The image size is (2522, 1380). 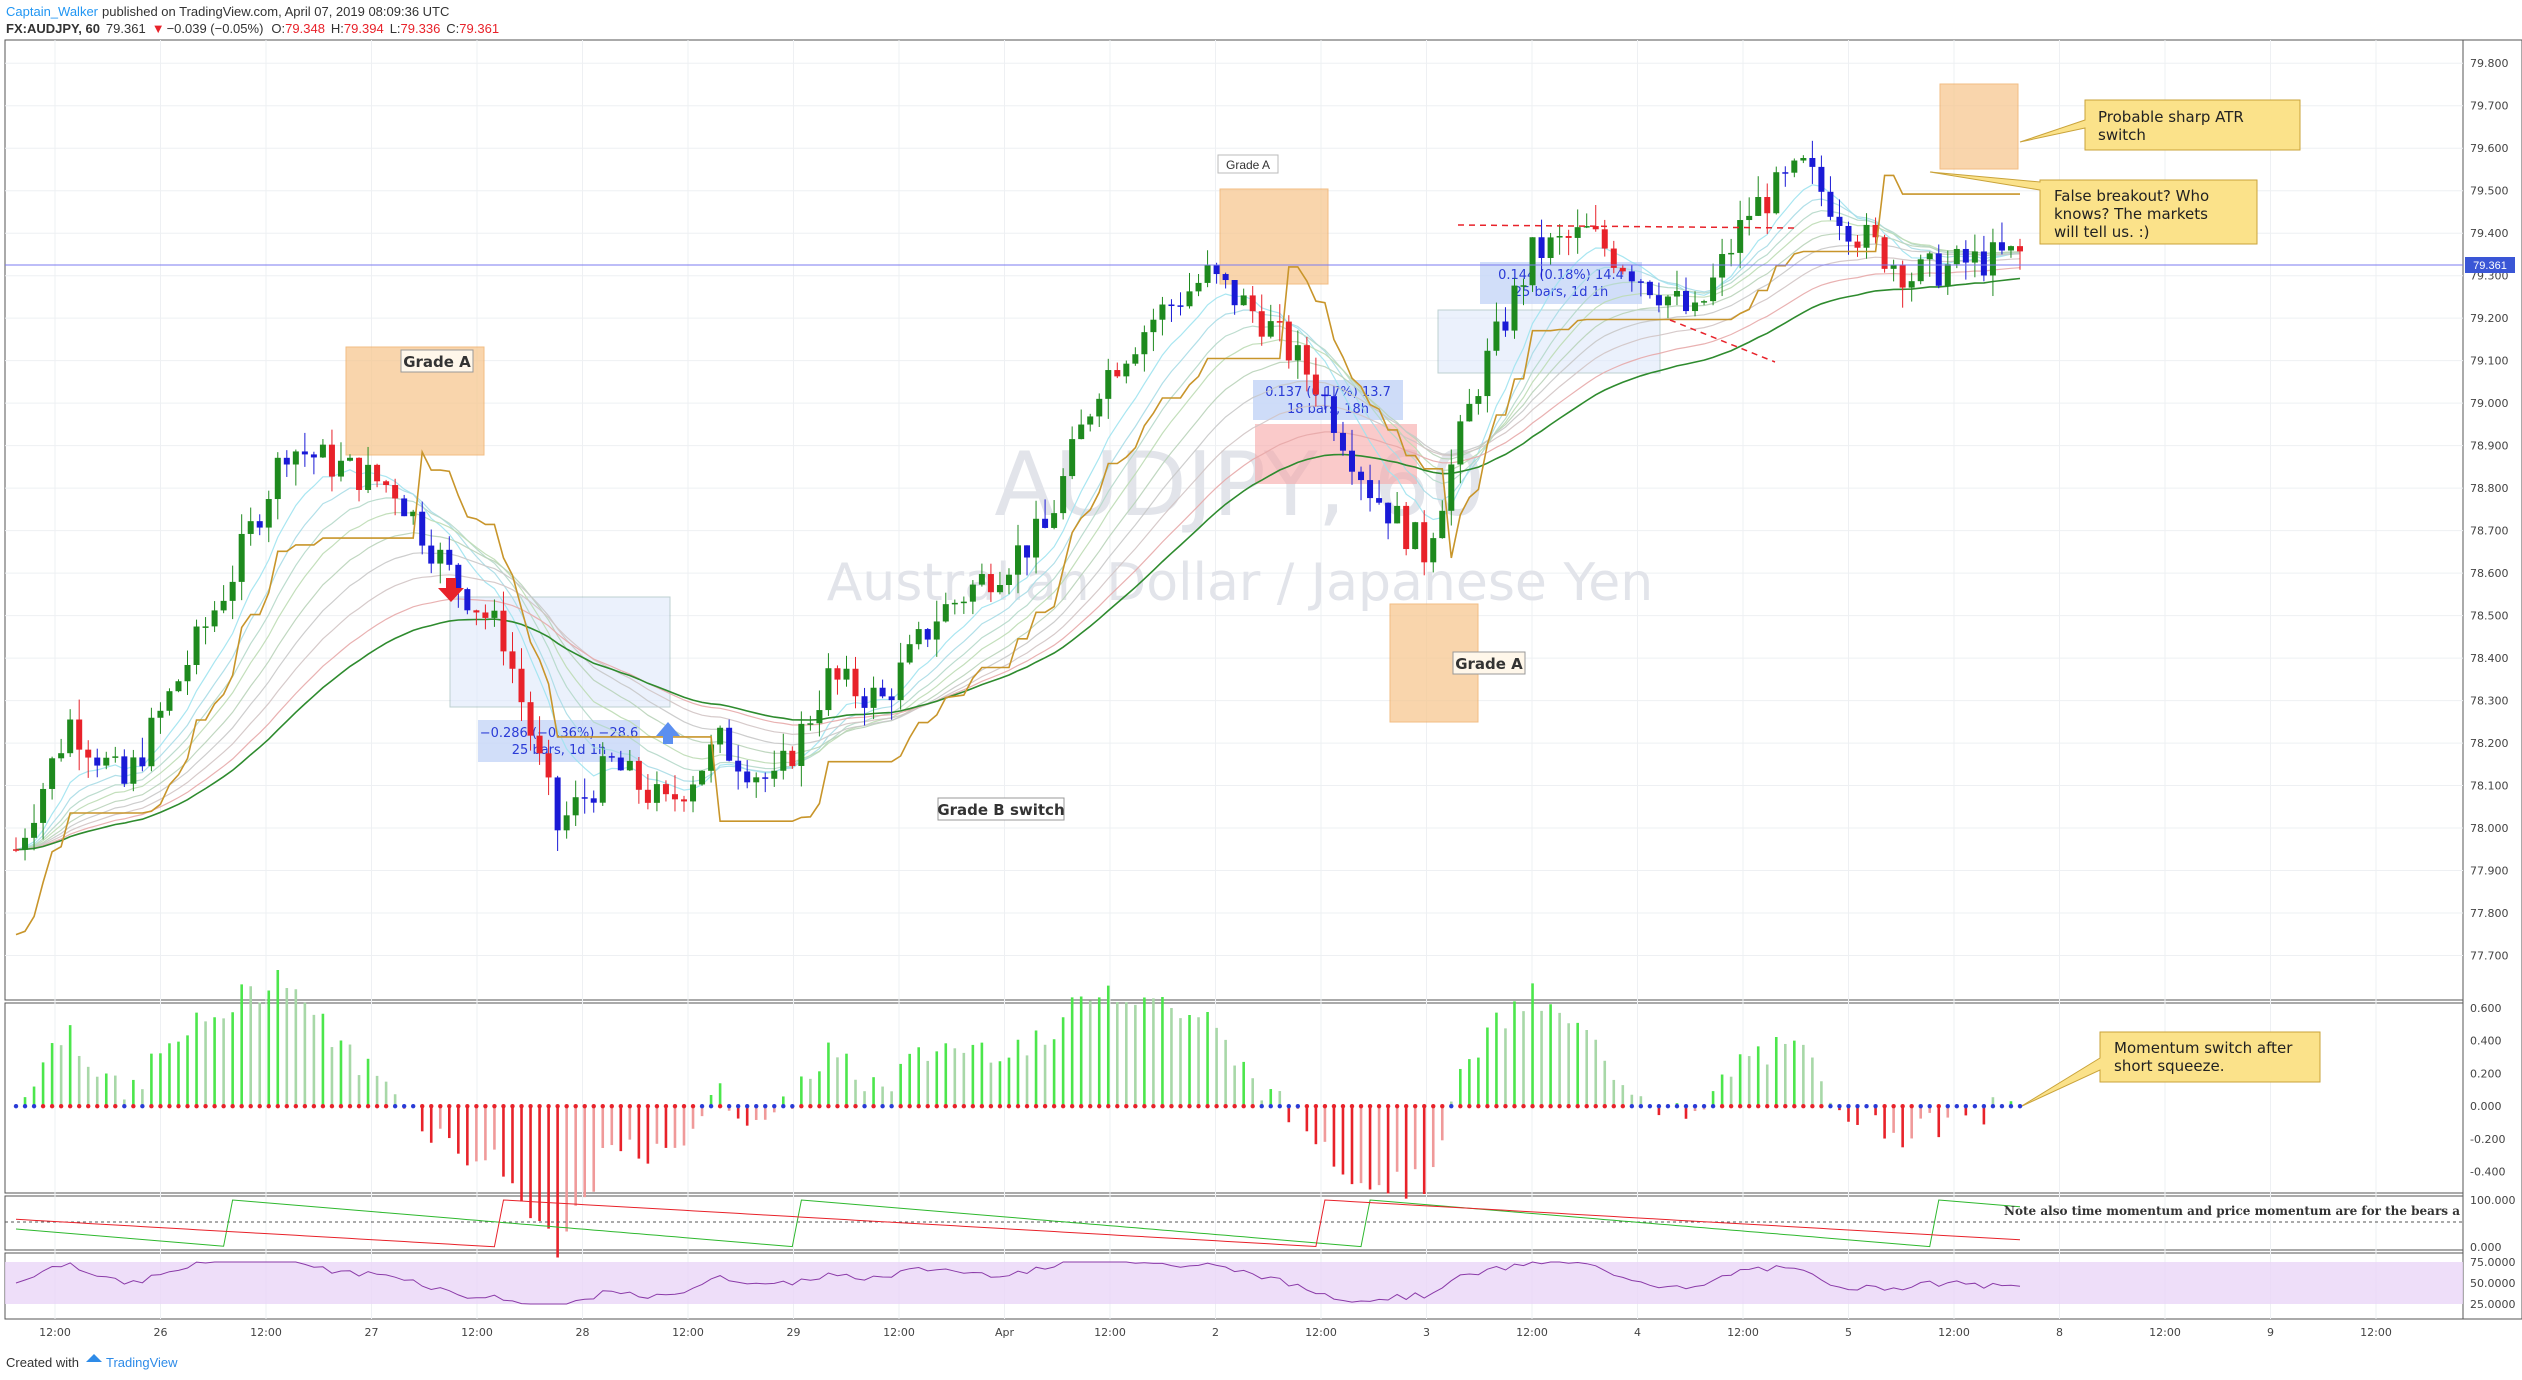 What do you see at coordinates (1637, 1332) in the screenshot?
I see `time-tick-label: 4` at bounding box center [1637, 1332].